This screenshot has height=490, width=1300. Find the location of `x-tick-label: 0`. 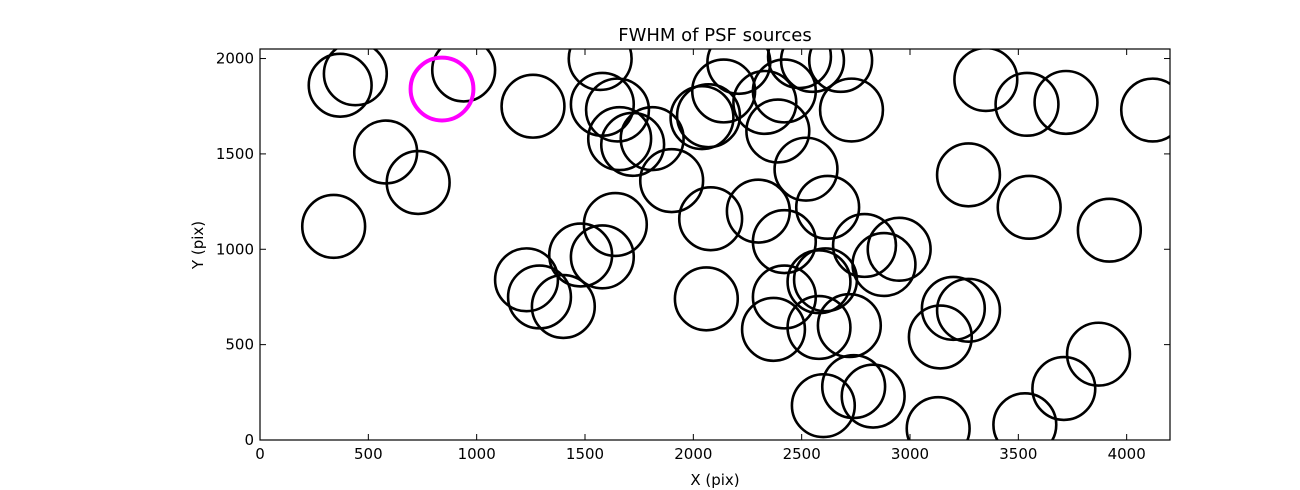

x-tick-label: 0 is located at coordinates (260, 454).